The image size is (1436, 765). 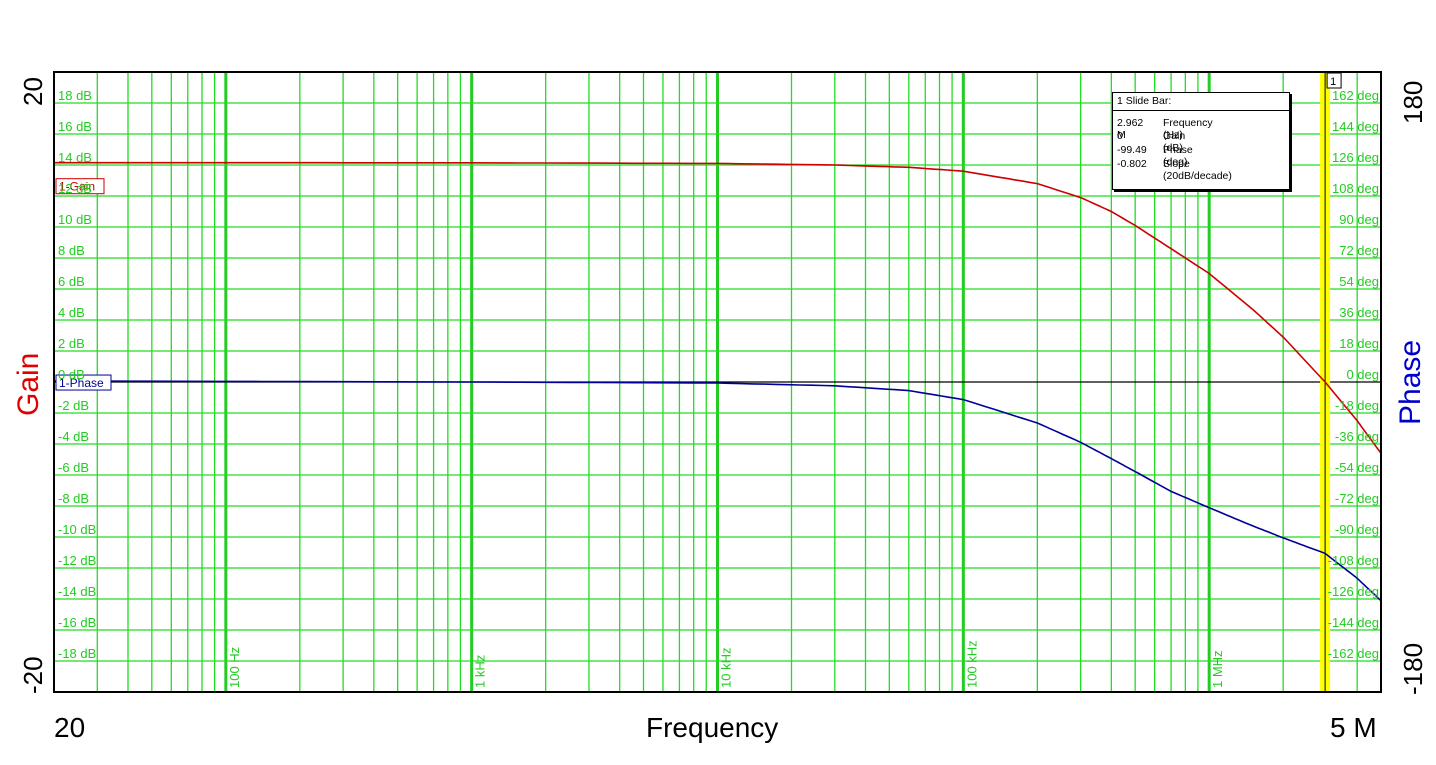 What do you see at coordinates (1357, 436) in the screenshot?
I see `right-tick-label: -36 deg` at bounding box center [1357, 436].